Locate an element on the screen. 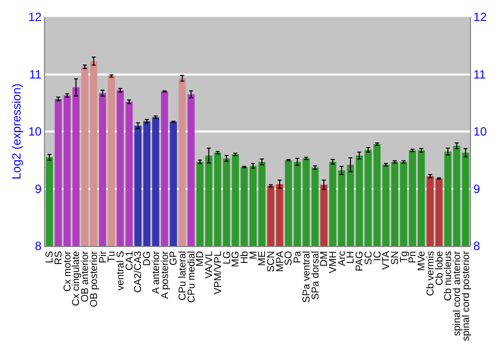 The width and height of the screenshot is (500, 350). x-tick-label: Hb is located at coordinates (244, 257).